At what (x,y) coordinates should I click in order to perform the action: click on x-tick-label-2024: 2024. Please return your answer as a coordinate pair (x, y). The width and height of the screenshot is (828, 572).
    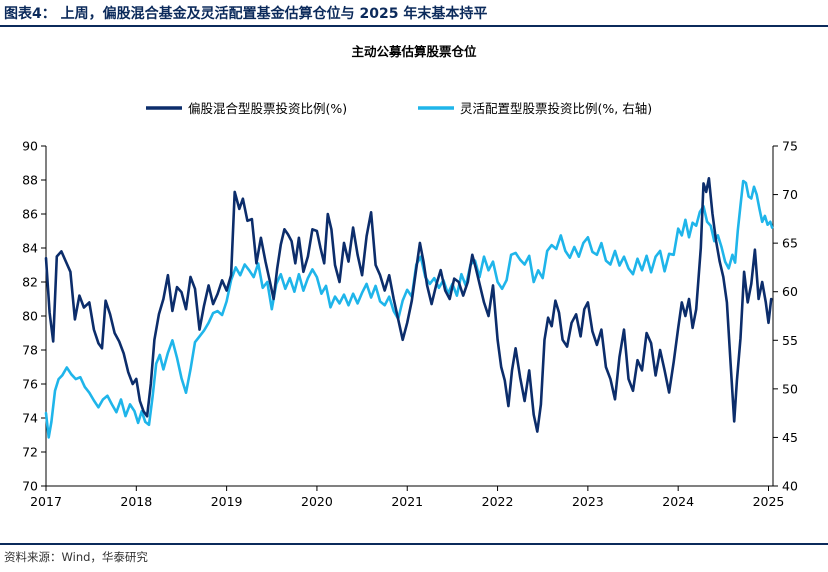
    Looking at the image, I should click on (678, 501).